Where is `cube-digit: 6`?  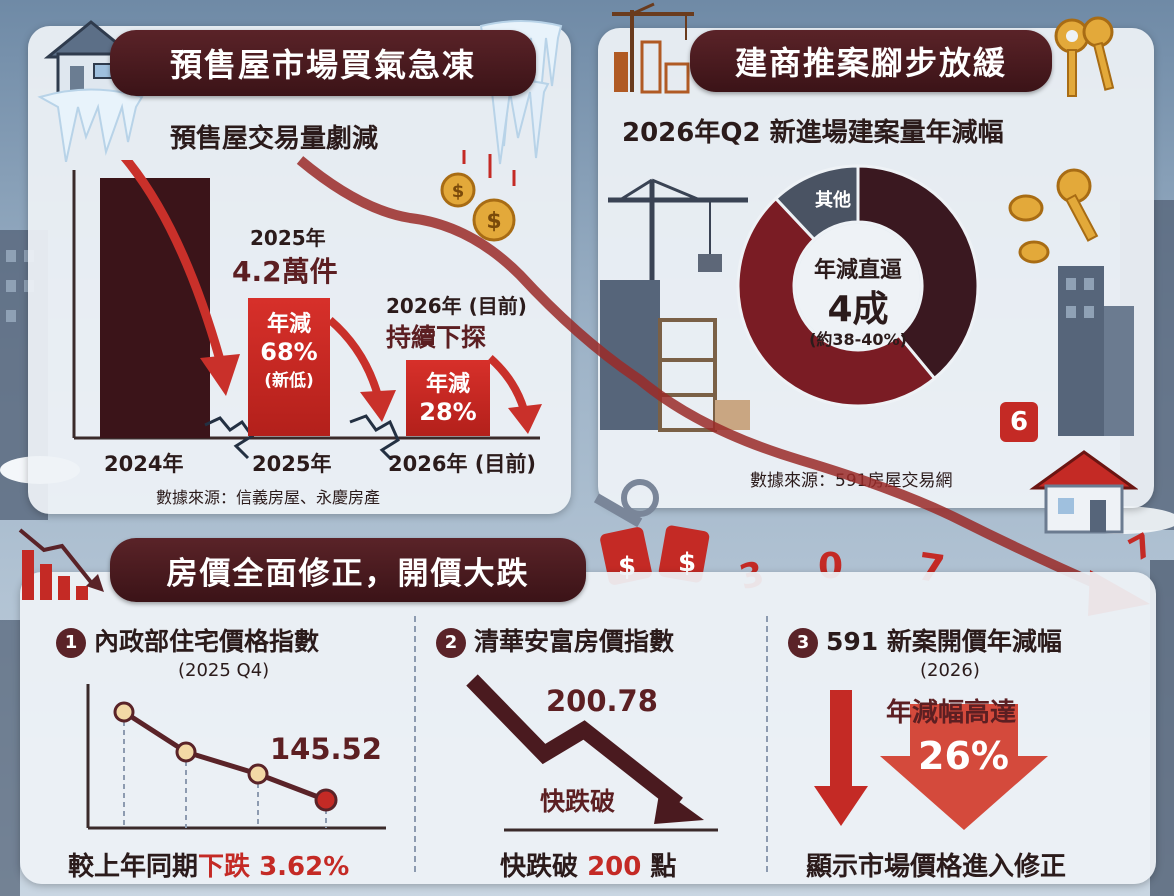
cube-digit: 6 is located at coordinates (1019, 422).